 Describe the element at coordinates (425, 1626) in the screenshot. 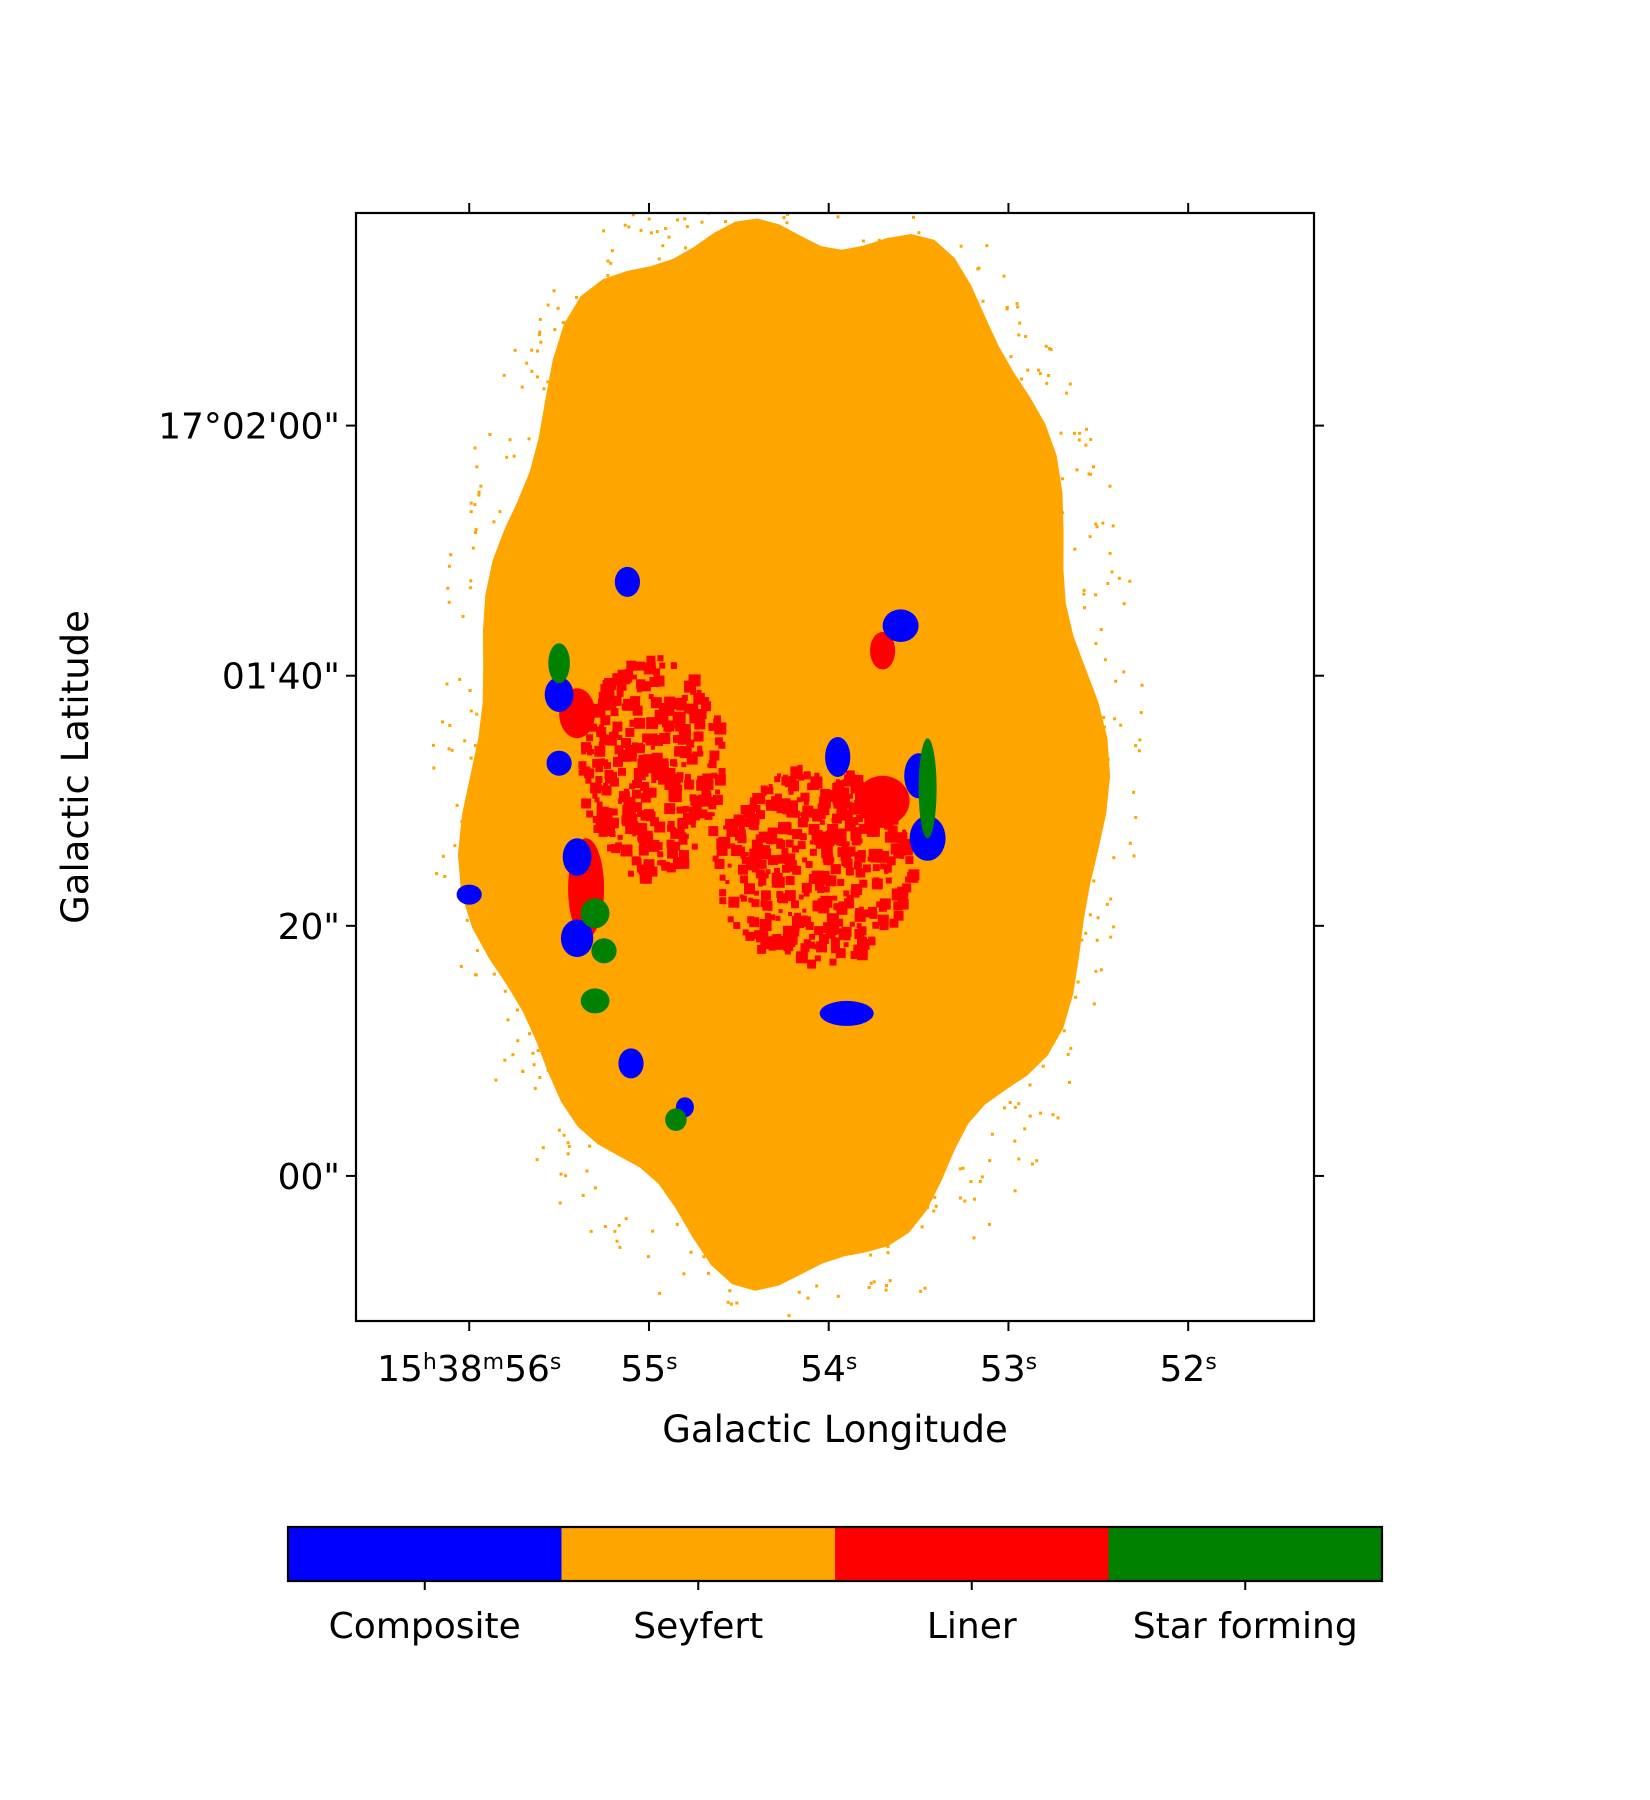

I see `colorbar-label: Composite` at that location.